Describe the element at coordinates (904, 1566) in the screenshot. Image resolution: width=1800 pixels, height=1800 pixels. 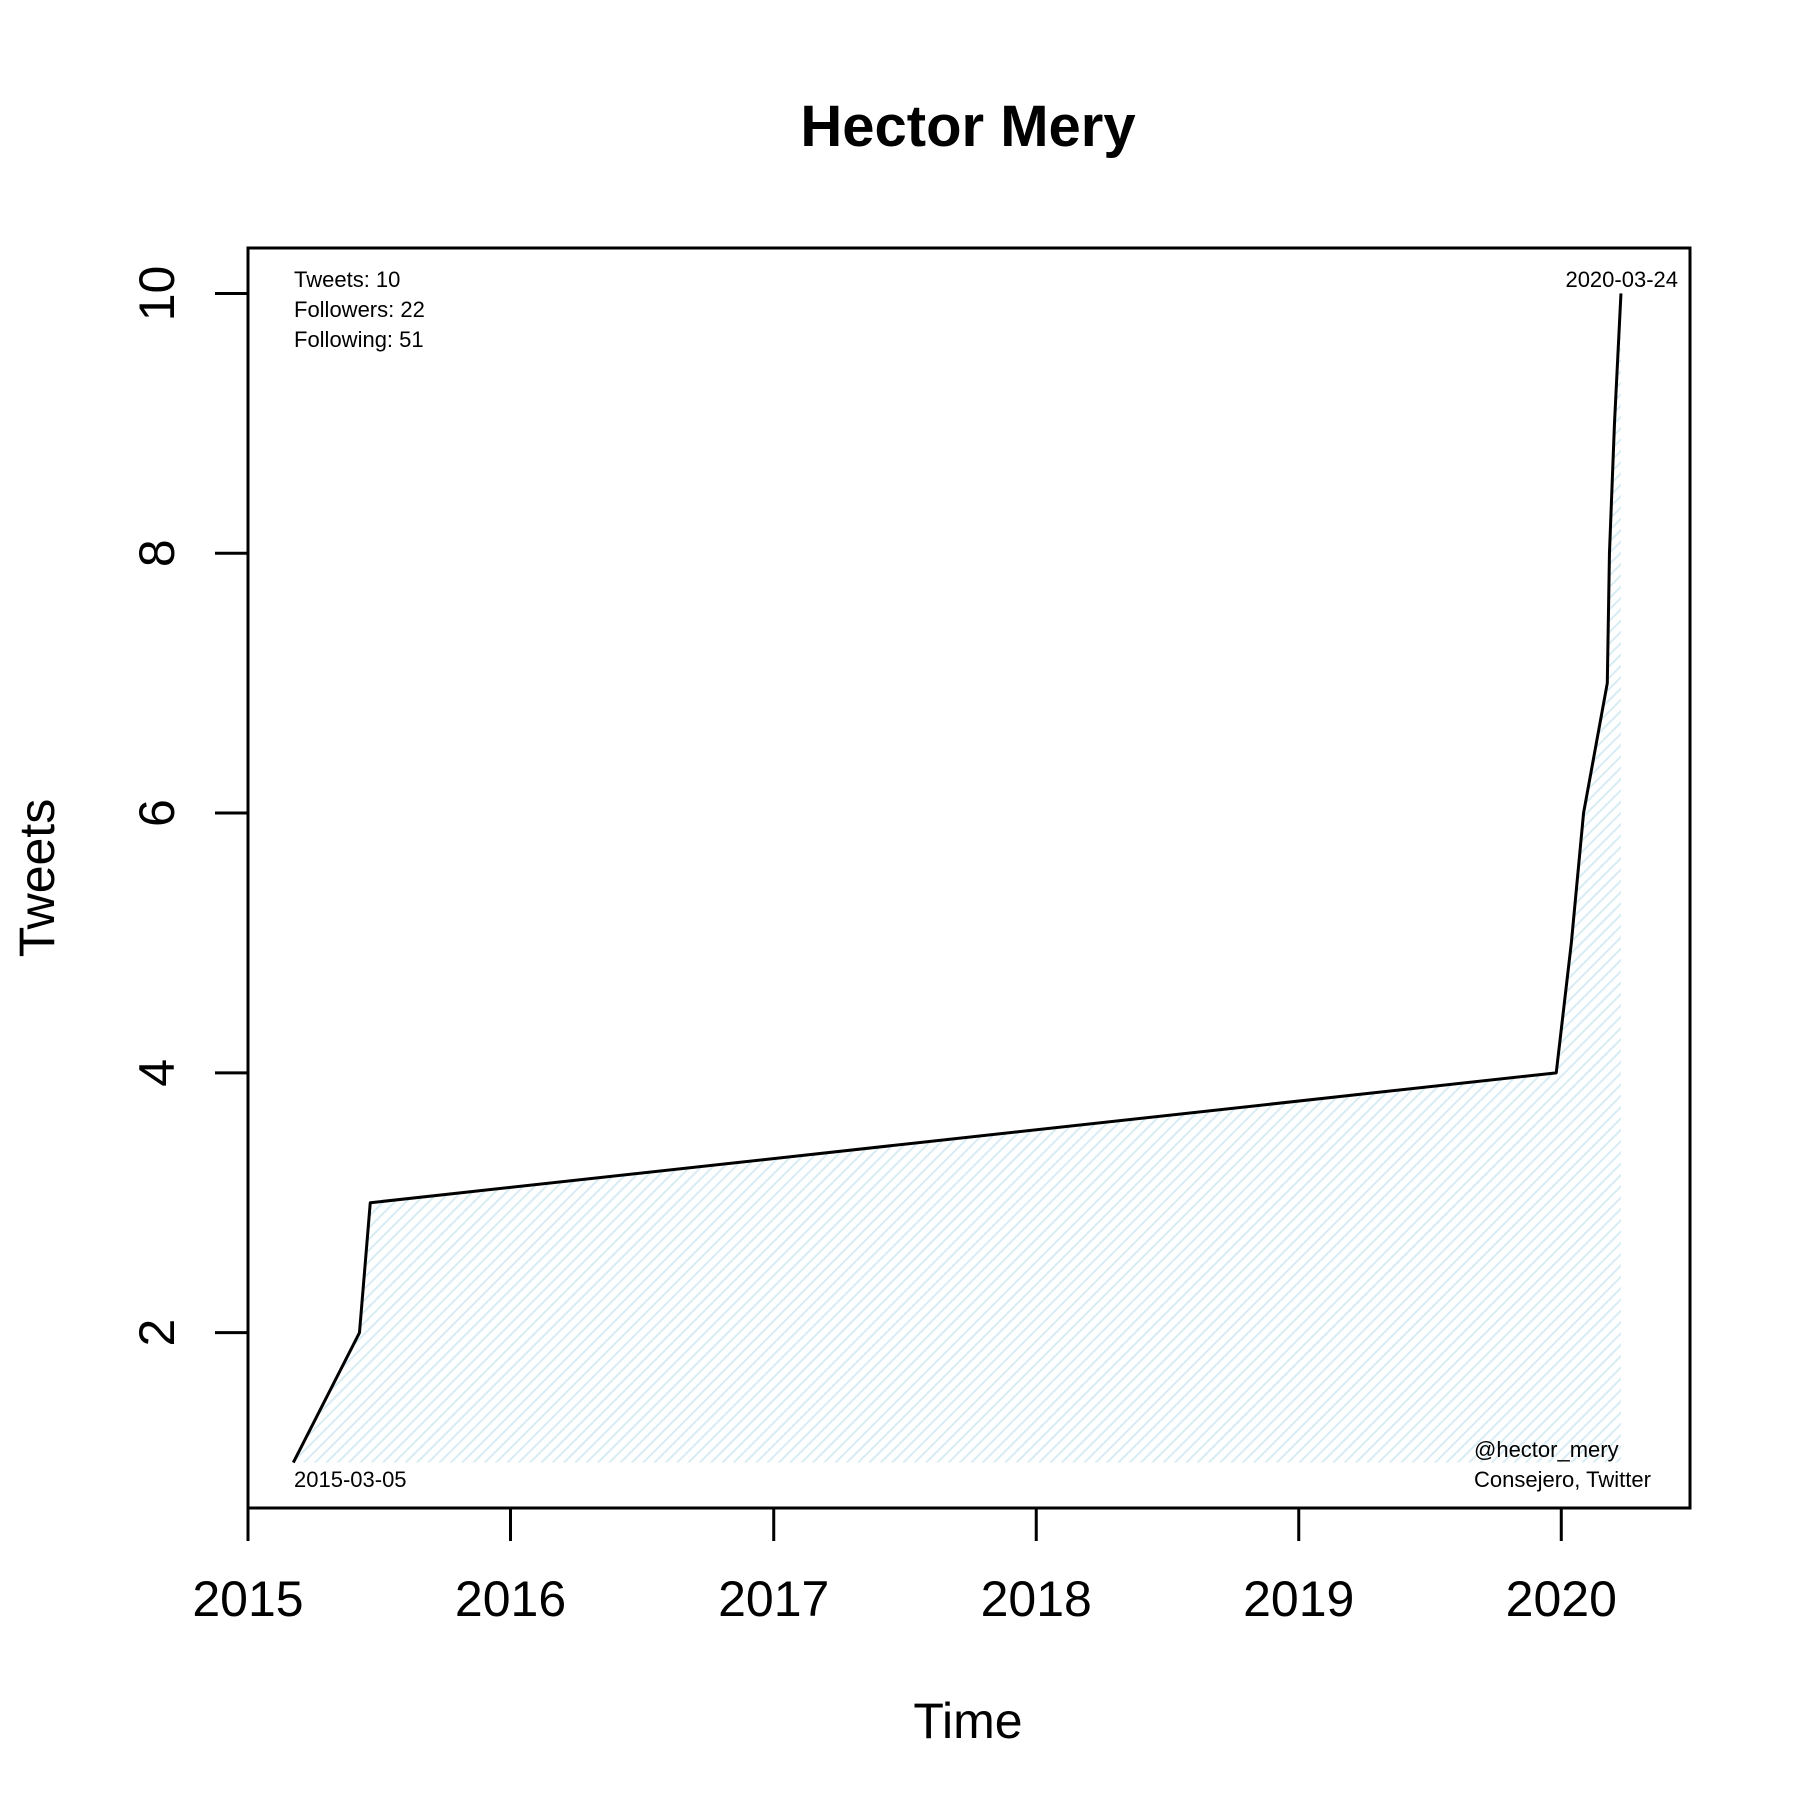
I see `x-axis: 2015 2016 2017 2018 2019 2020` at that location.